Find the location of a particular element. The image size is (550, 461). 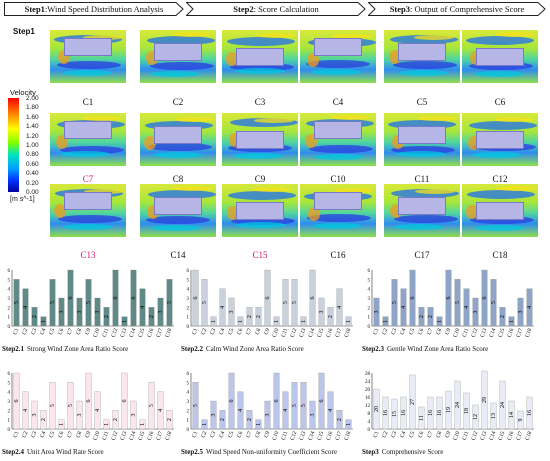

case-label-c3: C3 is located at coordinates (260, 102).